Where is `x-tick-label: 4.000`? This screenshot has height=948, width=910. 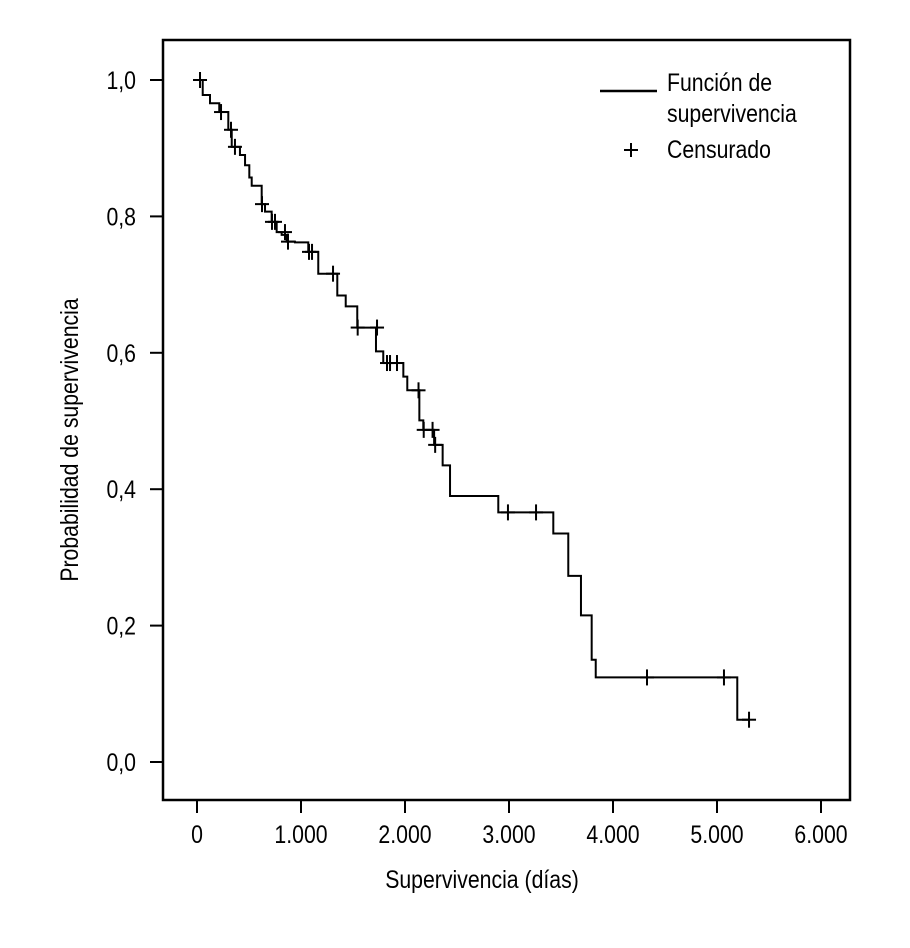 x-tick-label: 4.000 is located at coordinates (612, 834).